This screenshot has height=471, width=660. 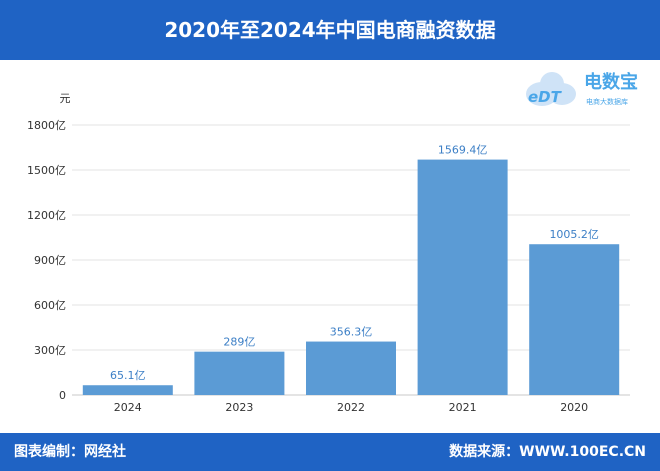 What do you see at coordinates (463, 407) in the screenshot?
I see `x-tick-label: 2021` at bounding box center [463, 407].